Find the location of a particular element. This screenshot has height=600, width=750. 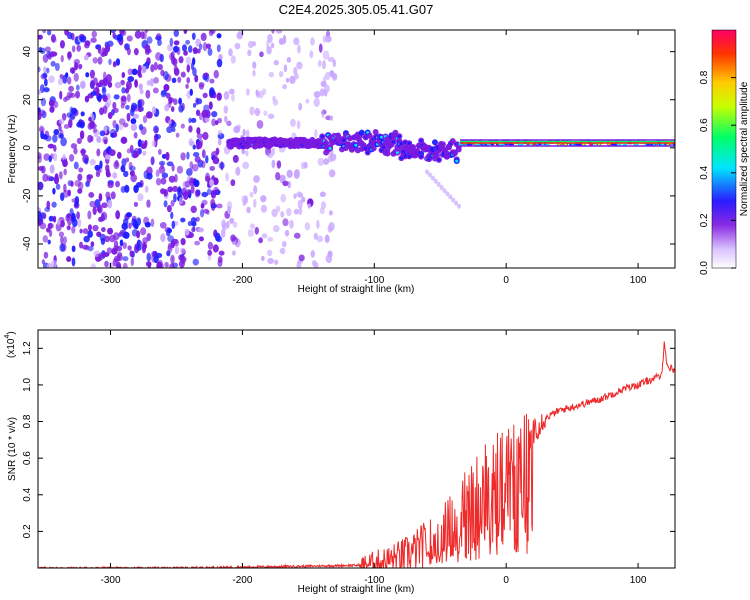

colorbar-label: Normalized spectral amplitude is located at coordinates (744, 148).